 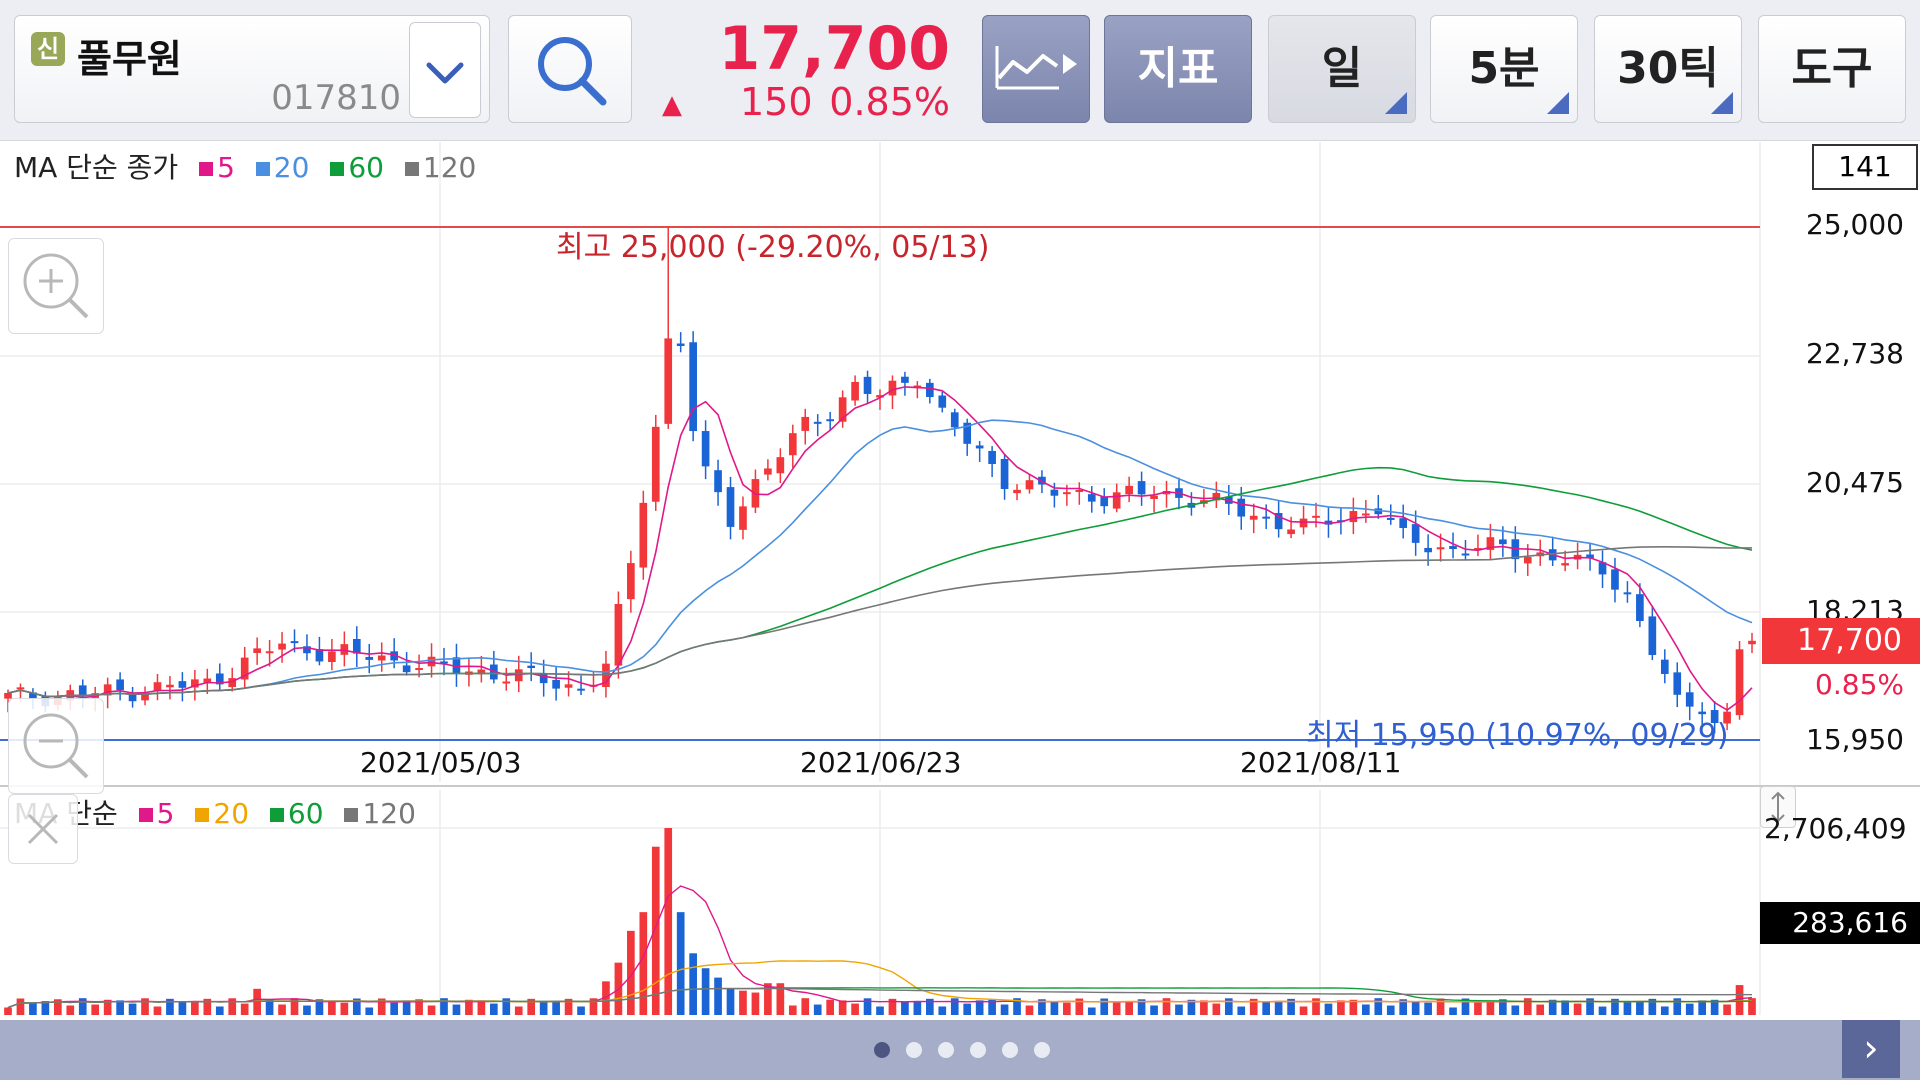 I want to click on date-label-0503: 2021/05/03, so click(x=441, y=762).